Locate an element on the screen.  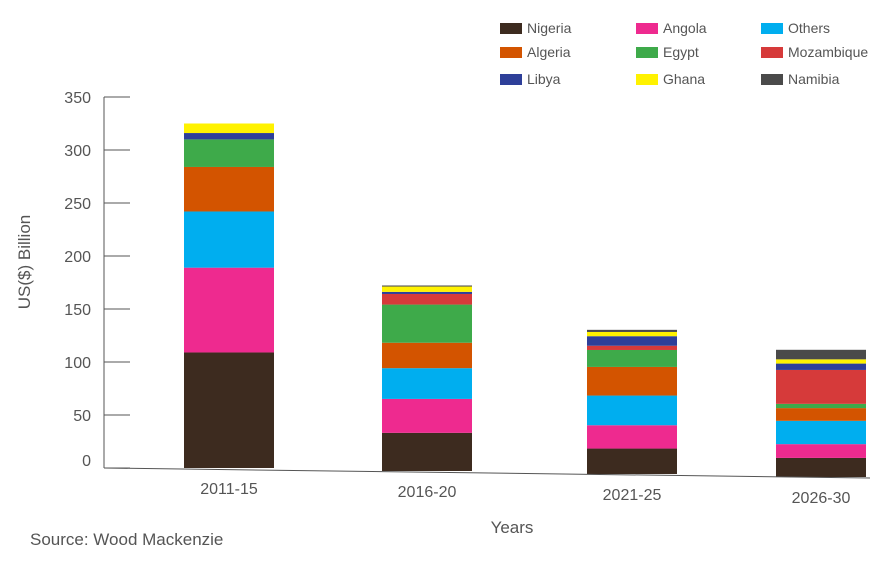
legend-item-ghana: Ghana is located at coordinates (670, 79).